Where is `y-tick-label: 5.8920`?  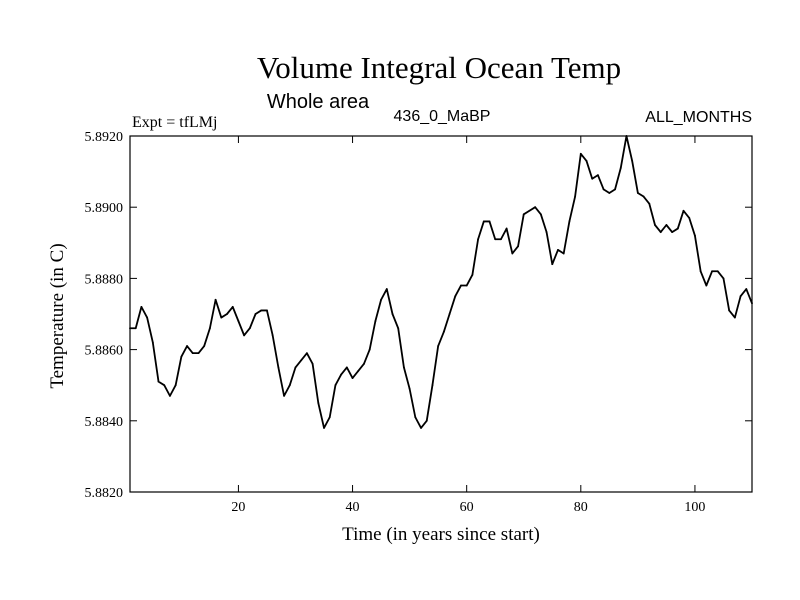
y-tick-label: 5.8920 is located at coordinates (104, 137).